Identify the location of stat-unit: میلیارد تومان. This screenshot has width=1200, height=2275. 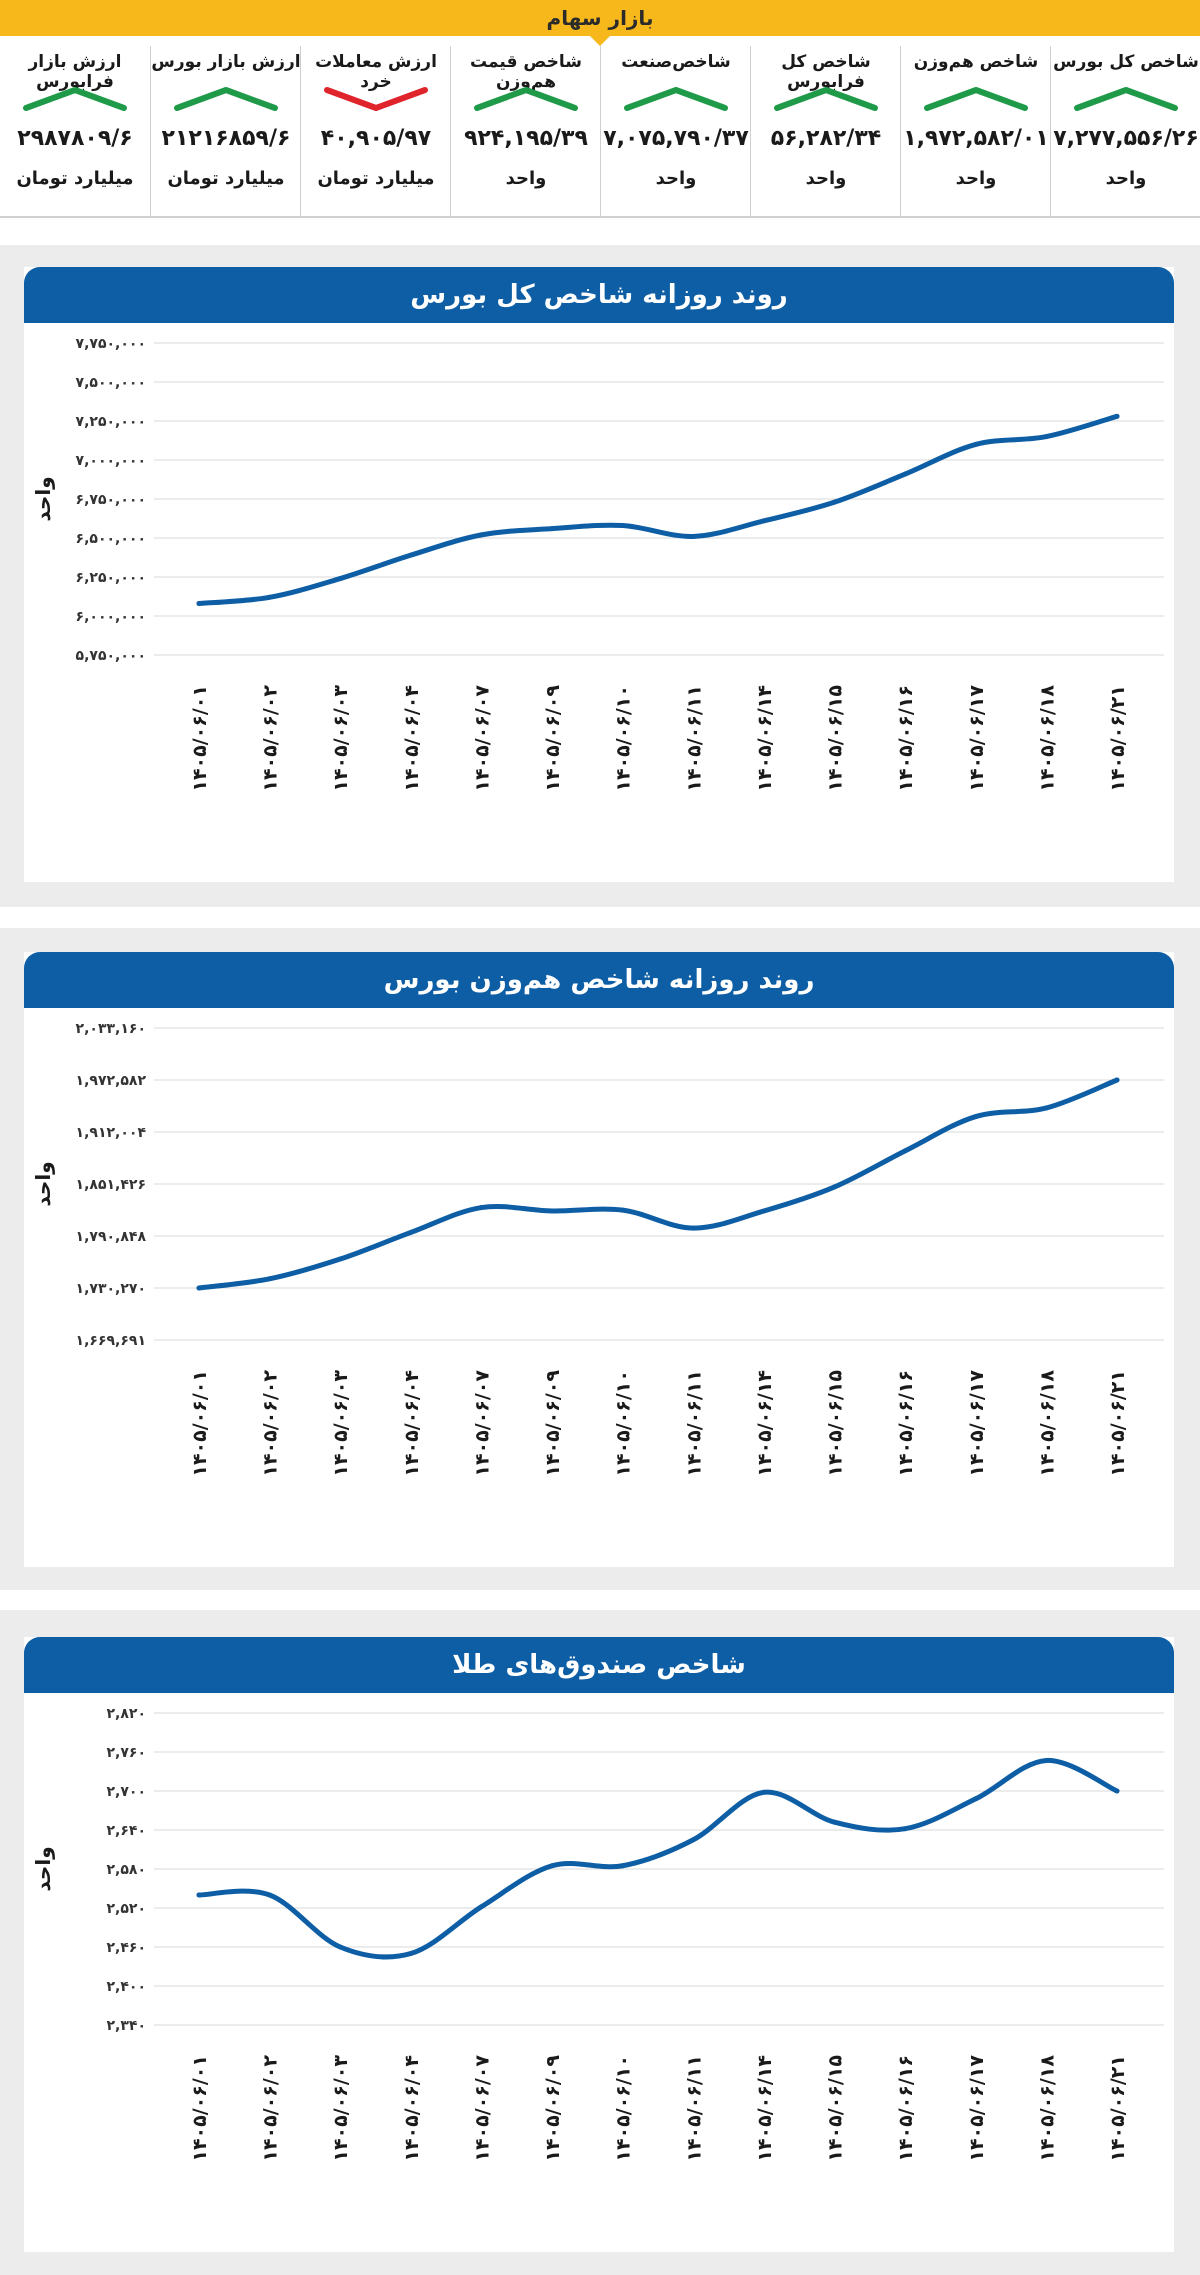
(75, 178).